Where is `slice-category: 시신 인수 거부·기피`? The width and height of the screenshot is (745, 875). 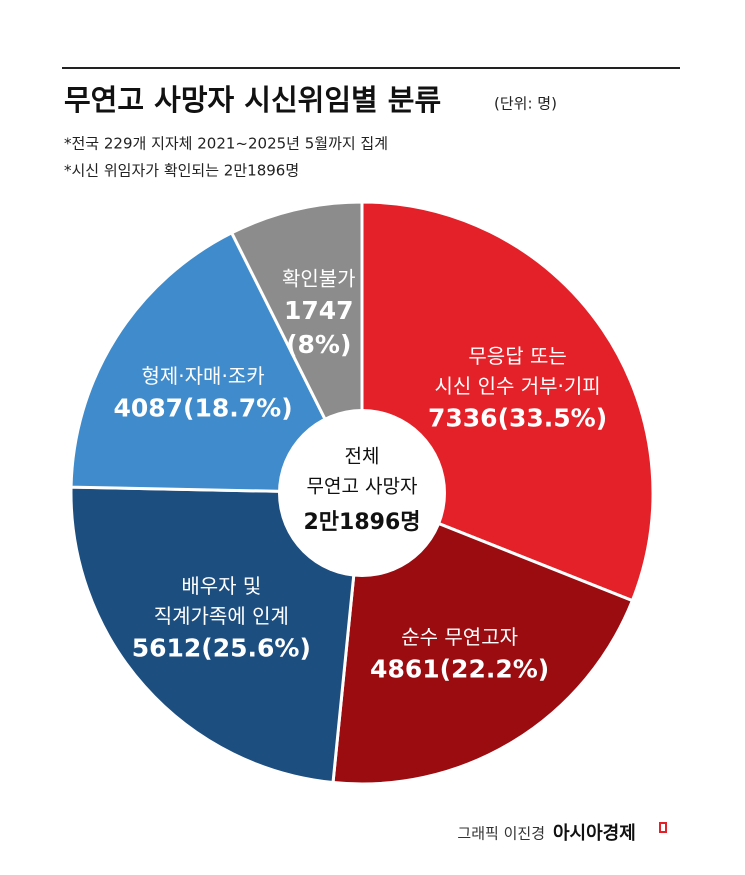 slice-category: 시신 인수 거부·기피 is located at coordinates (517, 386).